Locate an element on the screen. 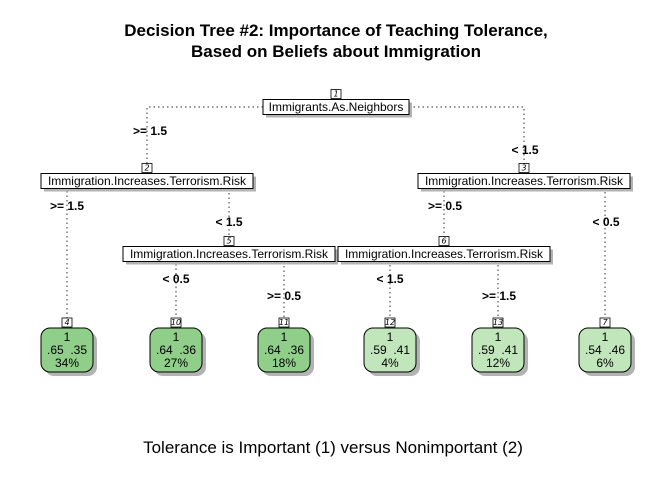  edge-label-1-2: >= 1.5 is located at coordinates (150, 131).